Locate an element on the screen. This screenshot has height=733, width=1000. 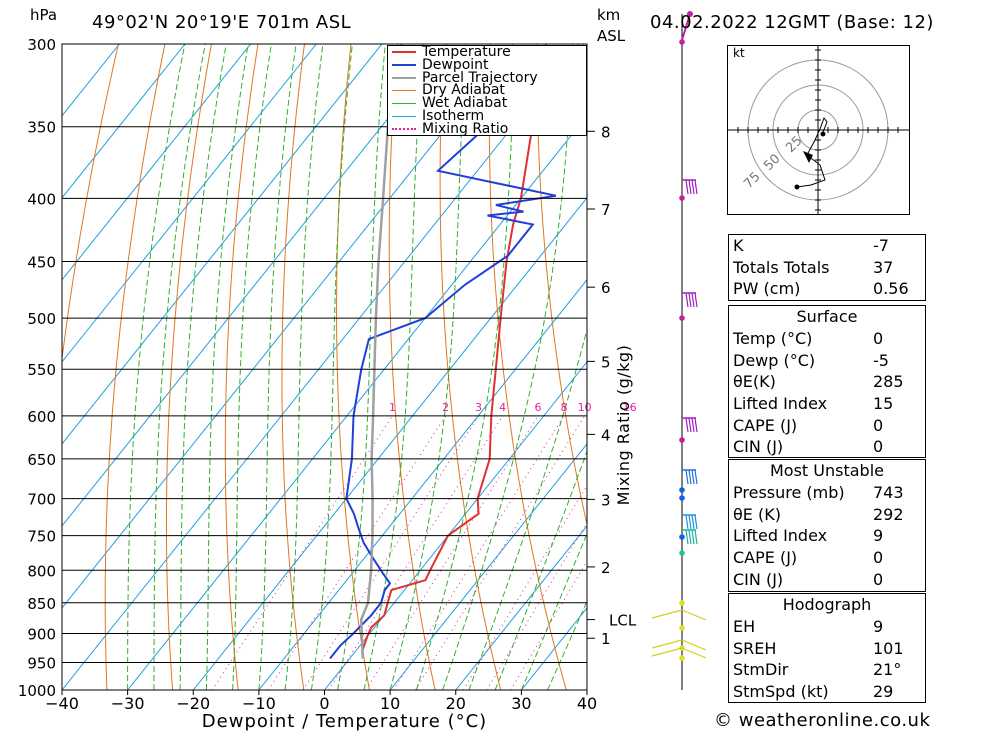
wind-top-segment is located at coordinates (686, 27).